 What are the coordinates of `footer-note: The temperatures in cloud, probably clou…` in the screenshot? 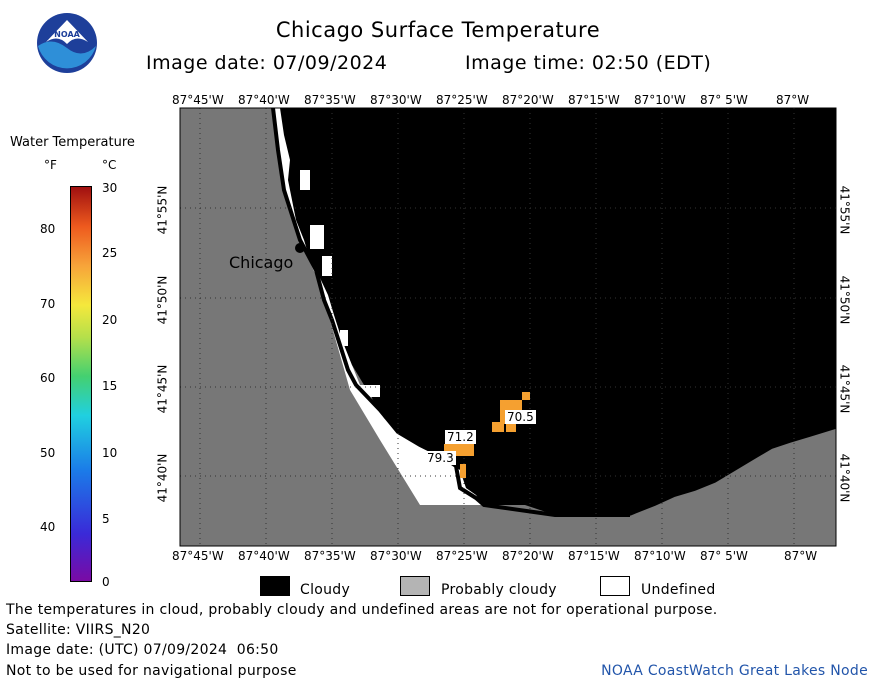 It's located at (362, 610).